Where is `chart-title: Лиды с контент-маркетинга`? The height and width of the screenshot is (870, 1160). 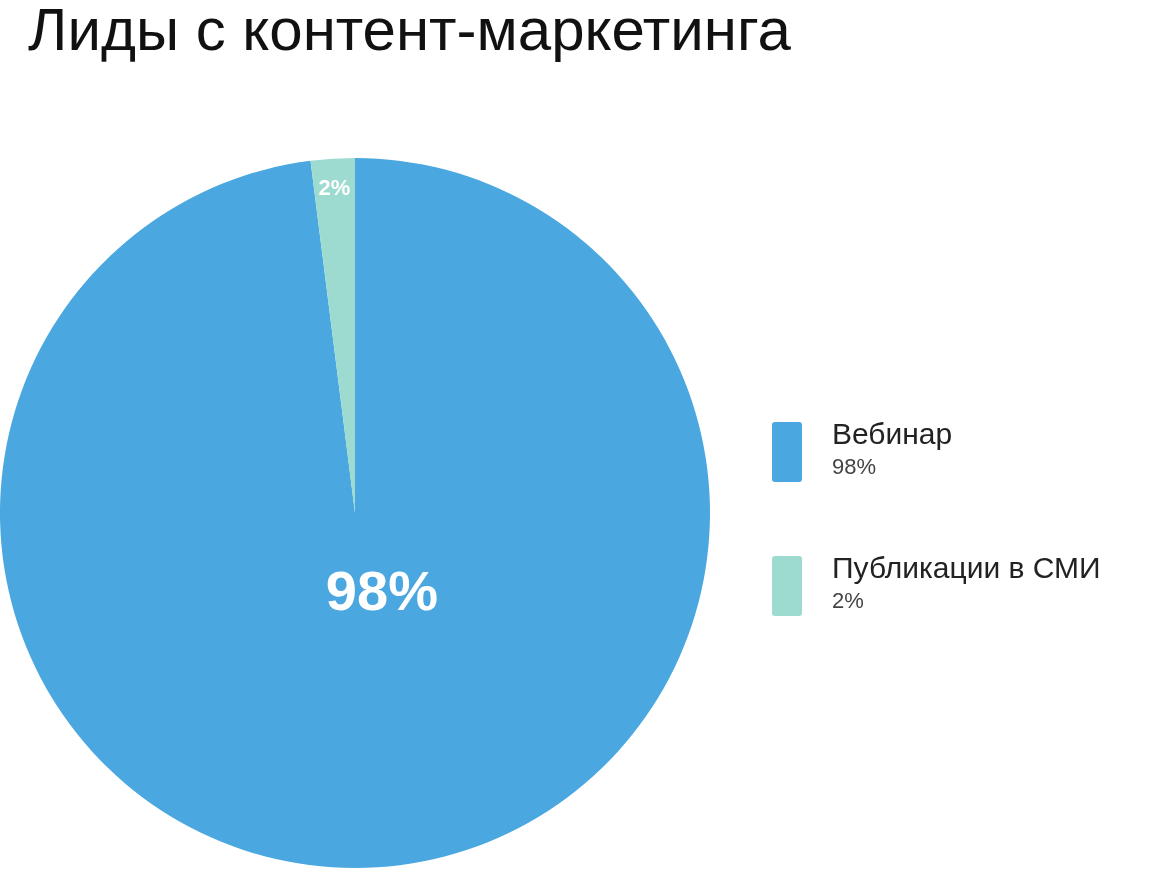
chart-title: Лиды с контент-маркетинга is located at coordinates (410, 31).